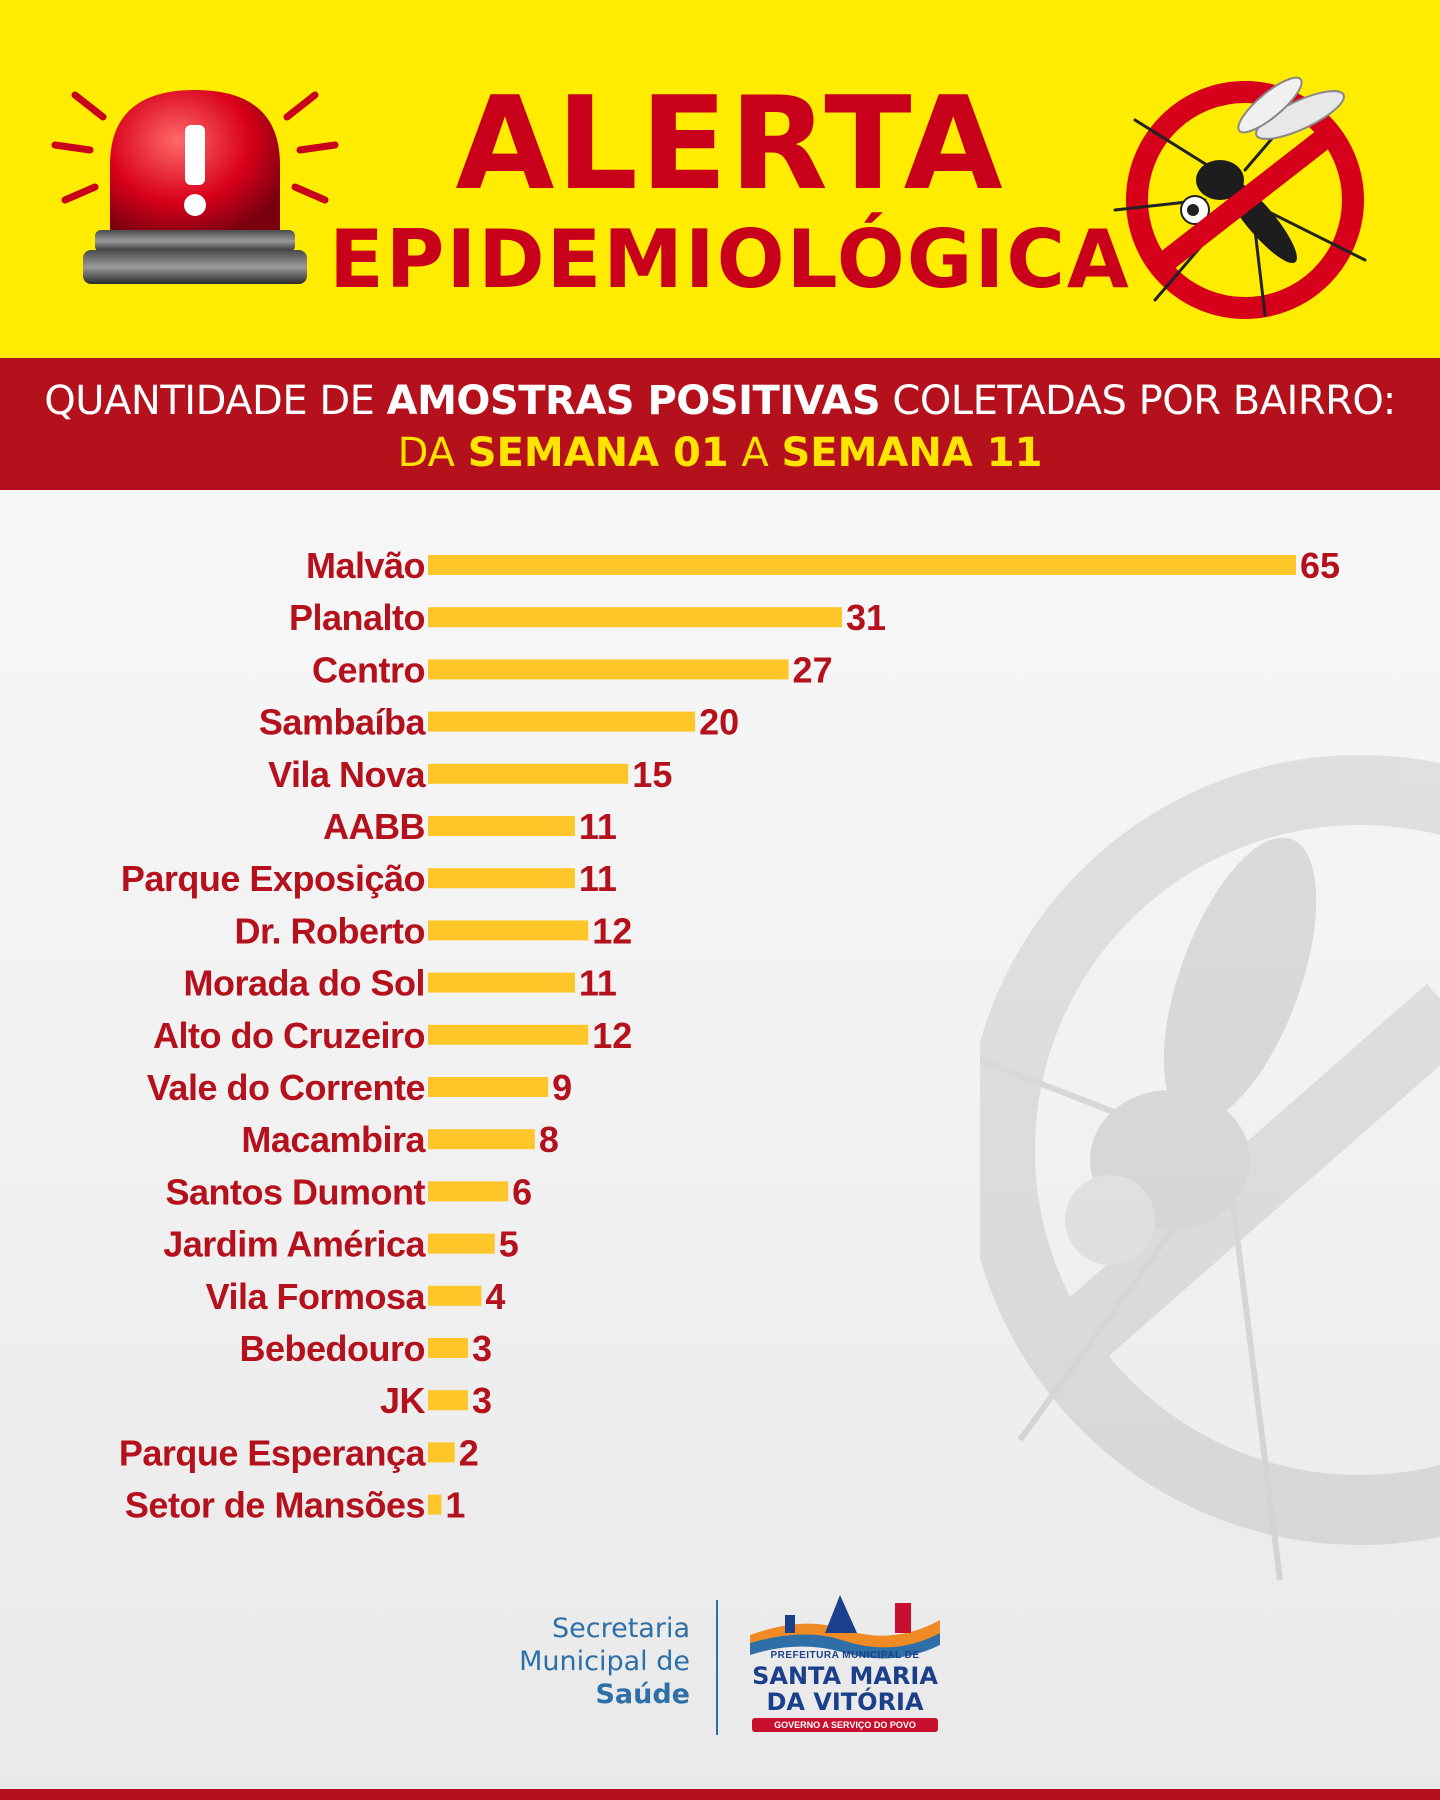  Describe the element at coordinates (403, 1400) in the screenshot. I see `category-label: JK` at that location.